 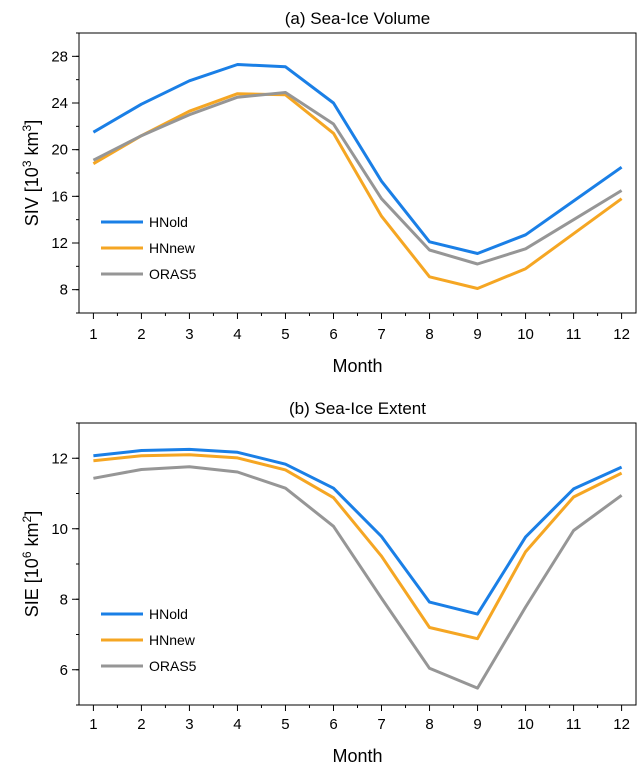 I want to click on y-axis-label-superscript: 6, so click(x=27, y=554).